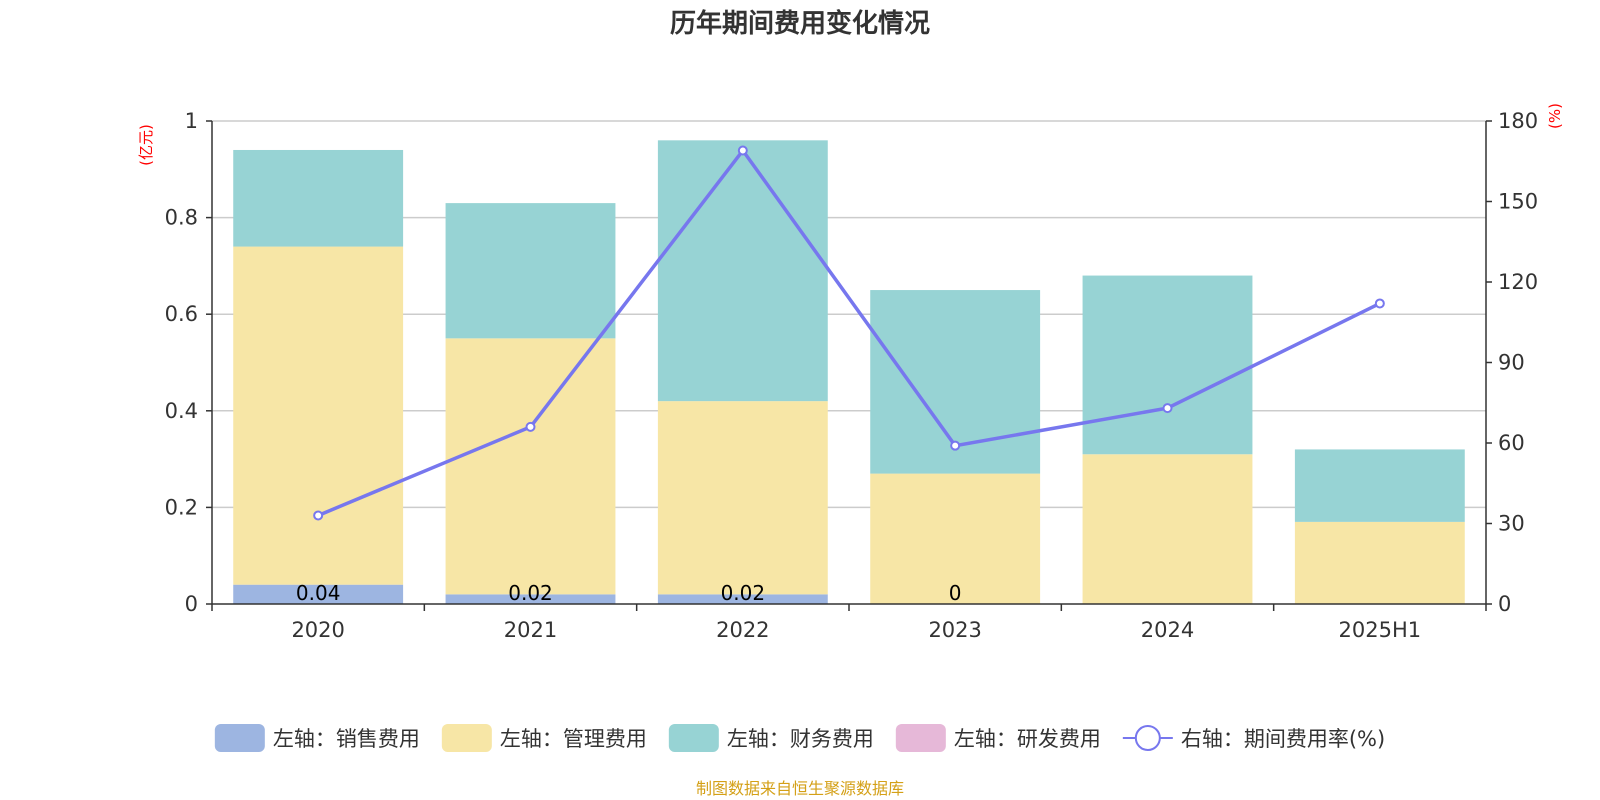 The image size is (1600, 800). Describe the element at coordinates (1167, 630) in the screenshot. I see `x-axis-tick-label: 2024` at that location.